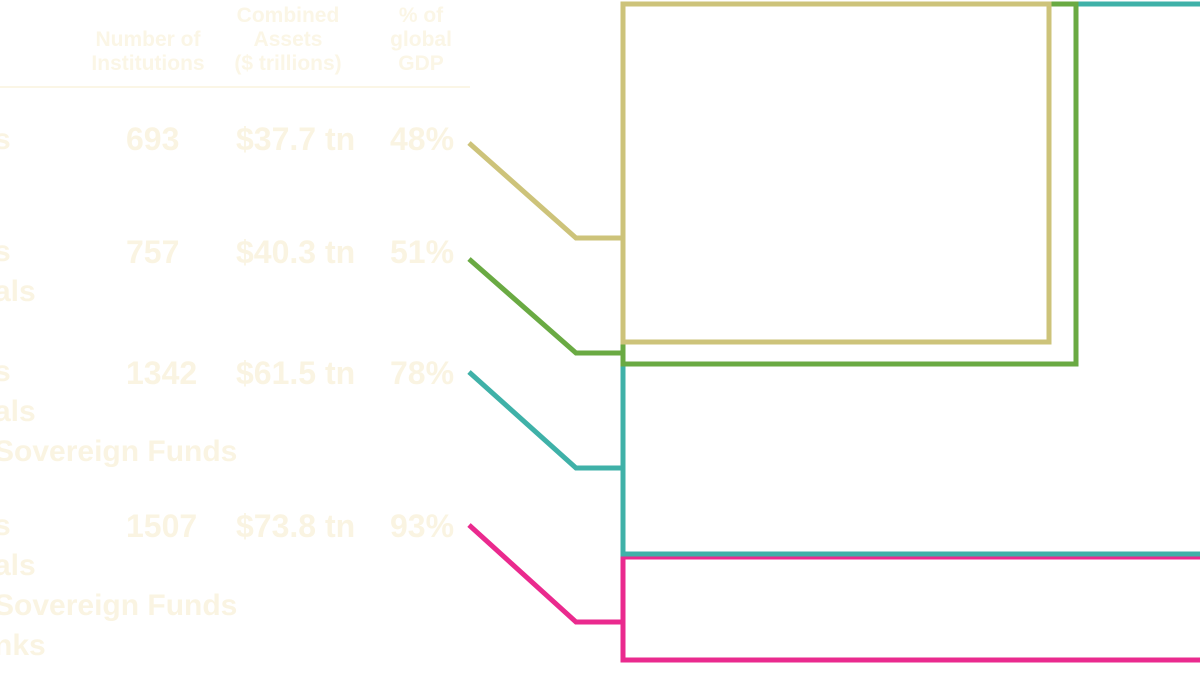 This screenshot has height=675, width=1200. Describe the element at coordinates (148, 39) in the screenshot. I see `header-institutions-line: Number of` at that location.